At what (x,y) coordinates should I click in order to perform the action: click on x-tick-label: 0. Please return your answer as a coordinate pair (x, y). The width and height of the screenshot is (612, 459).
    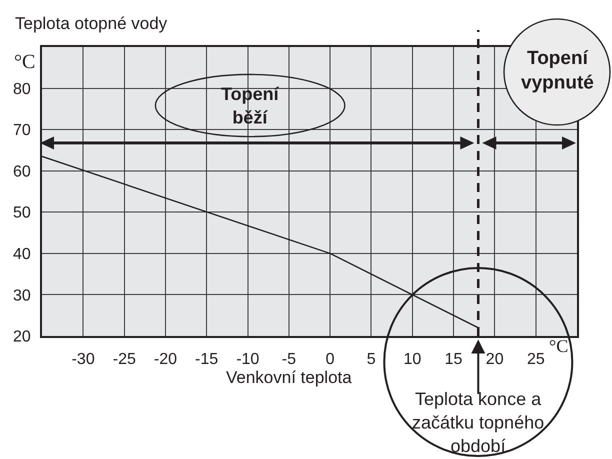
    Looking at the image, I should click on (330, 359).